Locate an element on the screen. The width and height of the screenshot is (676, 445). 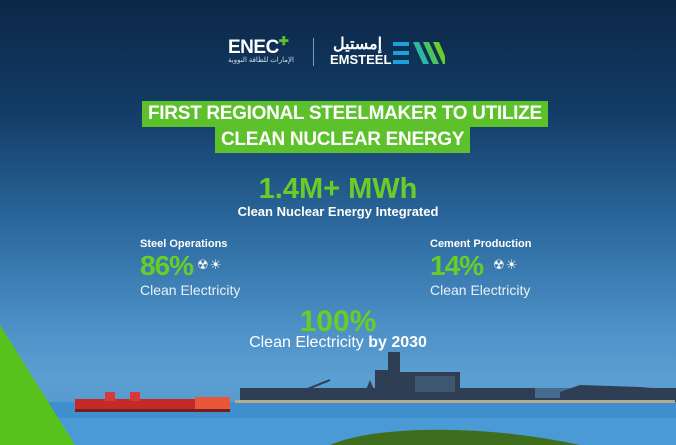
steel-value: 86% is located at coordinates (167, 265).